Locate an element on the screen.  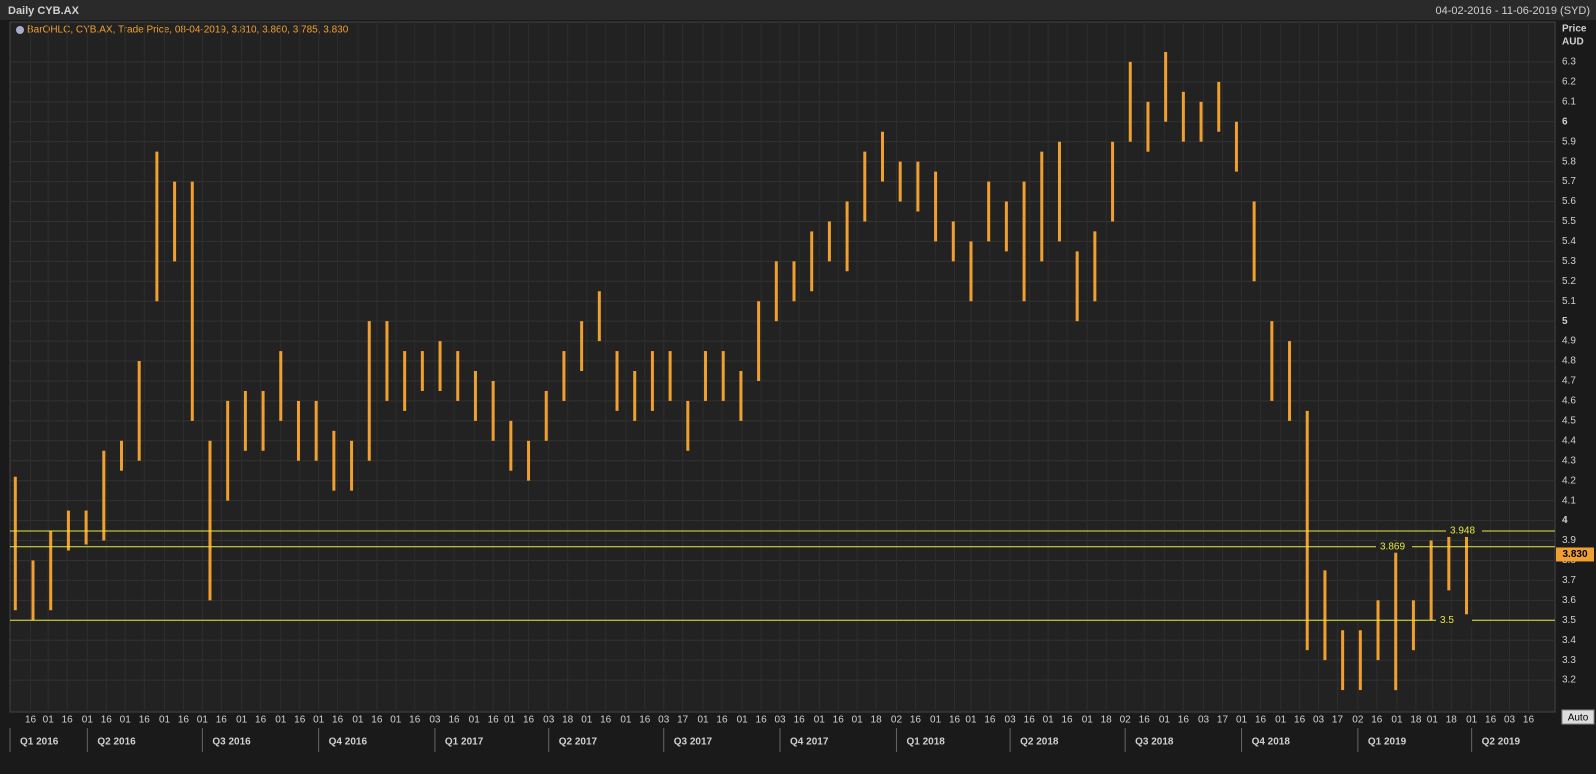
y-tick-label: 5.6 is located at coordinates (1569, 201).